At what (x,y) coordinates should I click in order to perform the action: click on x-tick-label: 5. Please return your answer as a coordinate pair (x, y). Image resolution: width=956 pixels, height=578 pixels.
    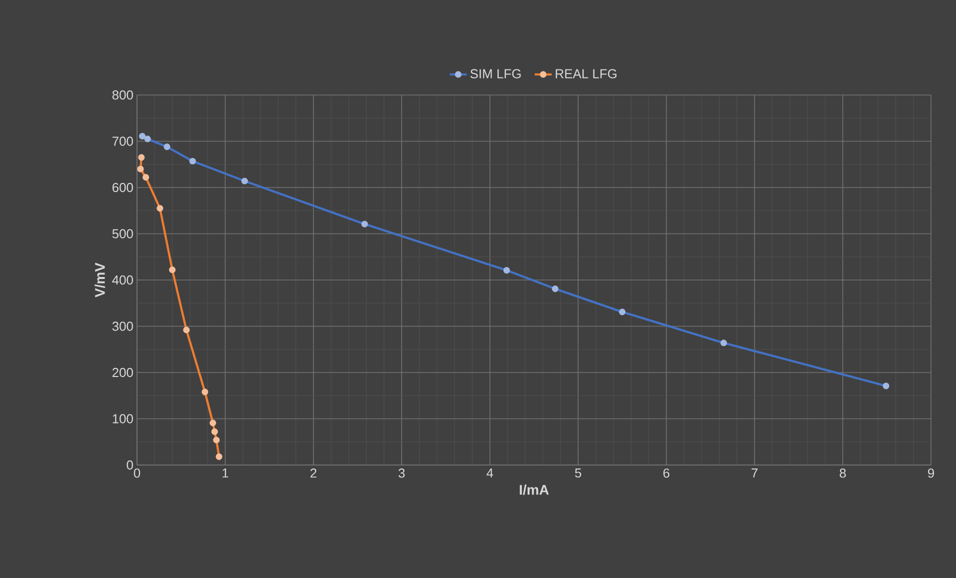
    Looking at the image, I should click on (578, 473).